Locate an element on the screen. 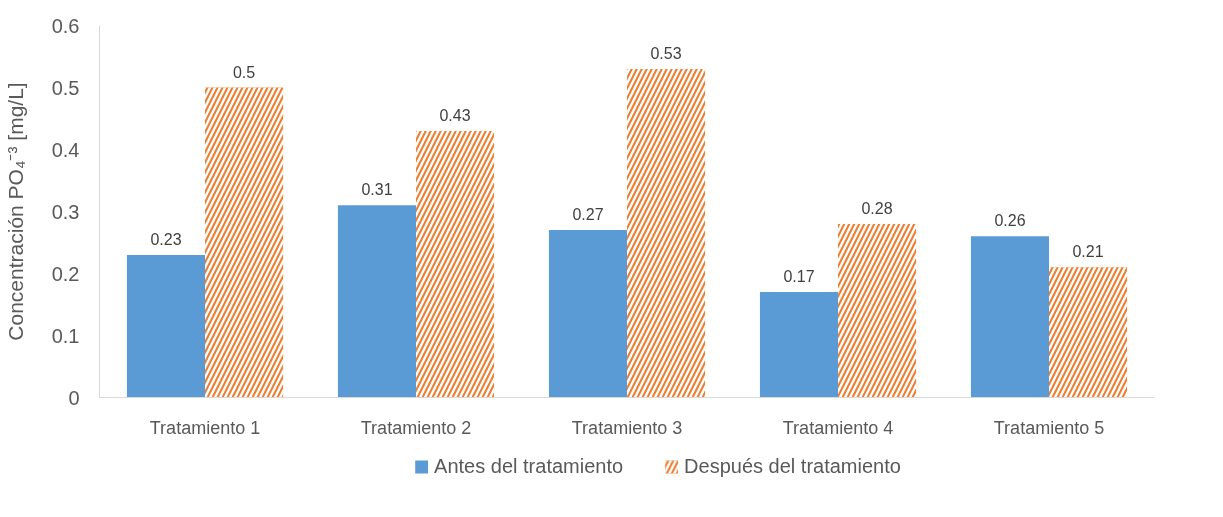 The height and width of the screenshot is (517, 1223). x-tick-label: Tratamiento 4 is located at coordinates (838, 427).